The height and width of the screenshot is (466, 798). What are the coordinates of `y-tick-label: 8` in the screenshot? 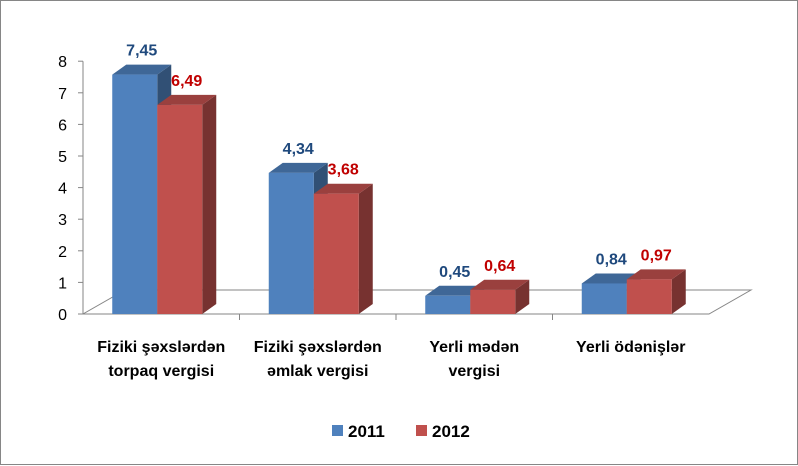 It's located at (62, 62).